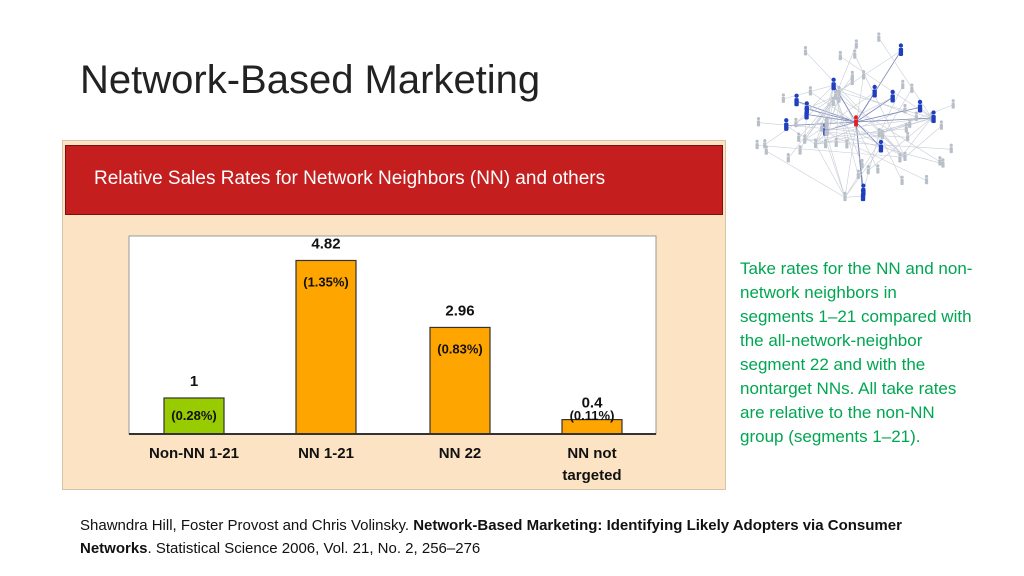  I want to click on value-label: 1, so click(194, 381).